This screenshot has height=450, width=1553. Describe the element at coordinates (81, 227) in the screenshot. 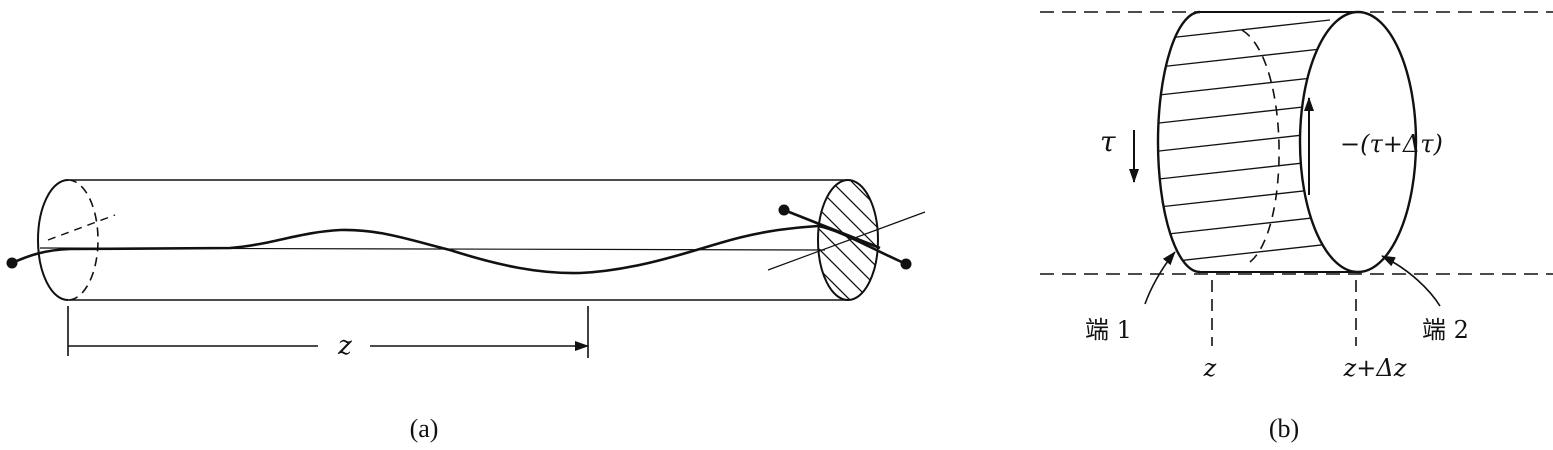

I see `left-end-diagonal` at that location.